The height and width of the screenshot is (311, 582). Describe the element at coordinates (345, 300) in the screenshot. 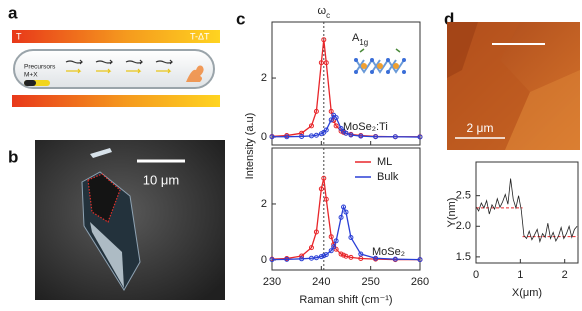

I see `x-axis-label: Raman shift (cm⁻¹)` at that location.